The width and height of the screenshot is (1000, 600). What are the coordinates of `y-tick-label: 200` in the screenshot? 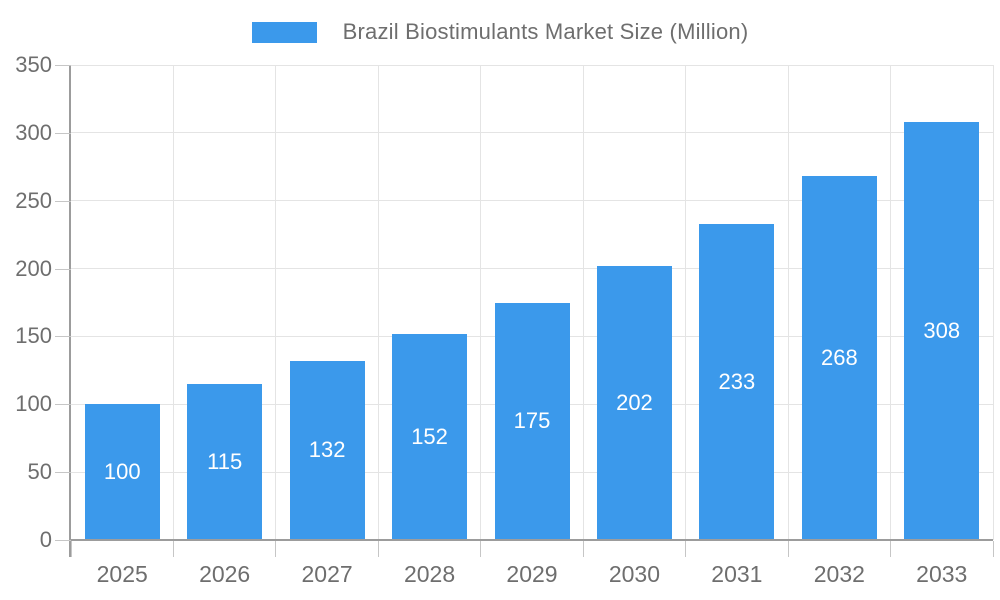 It's located at (33, 268).